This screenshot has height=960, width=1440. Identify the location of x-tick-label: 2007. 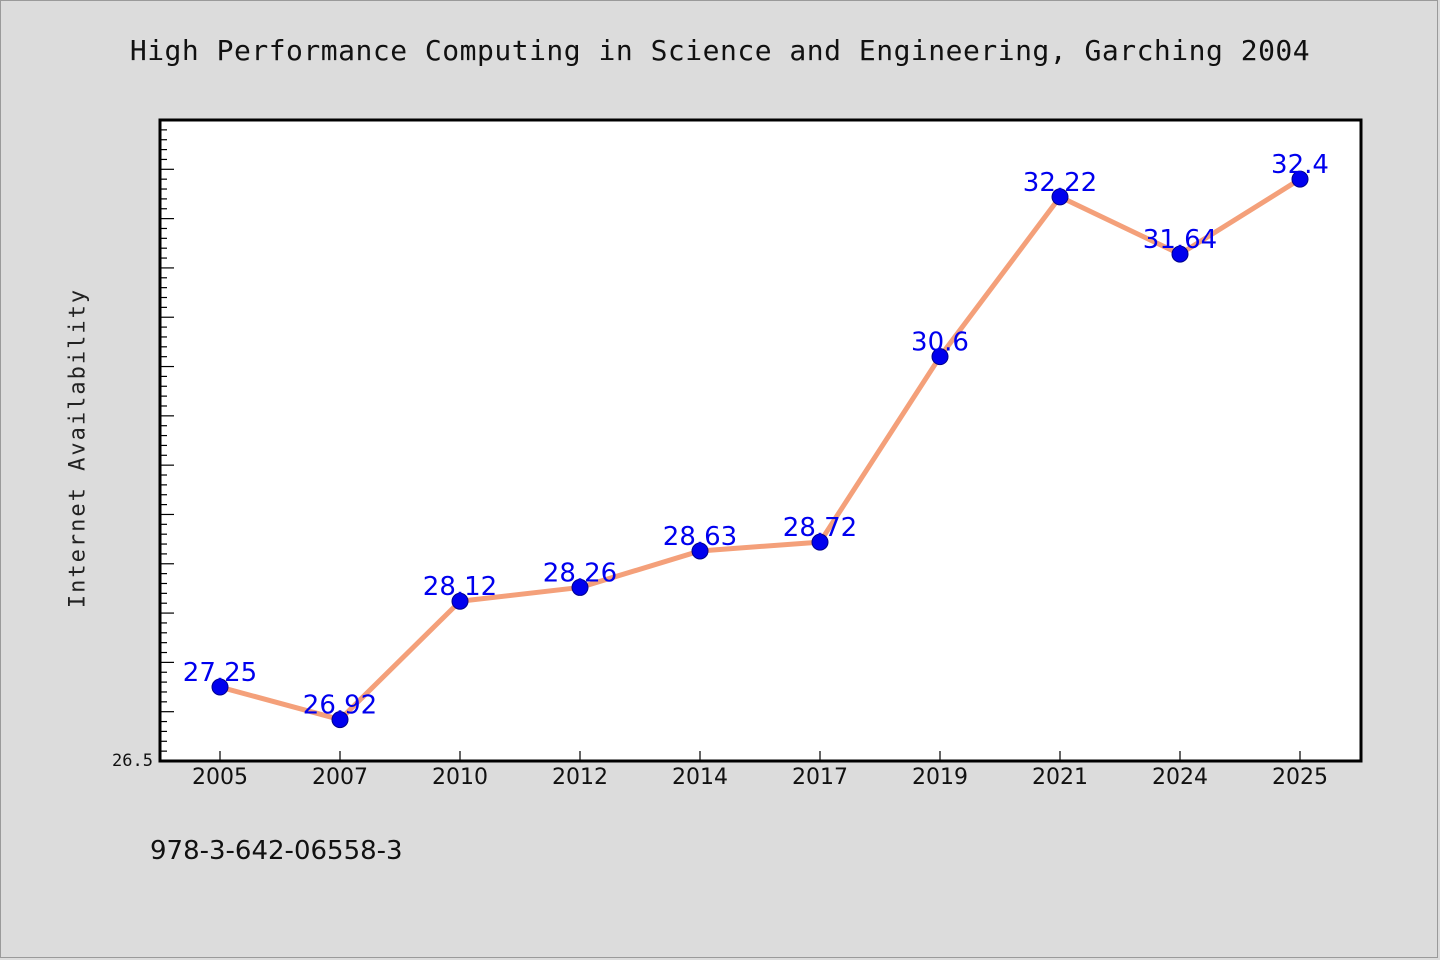
(340, 777).